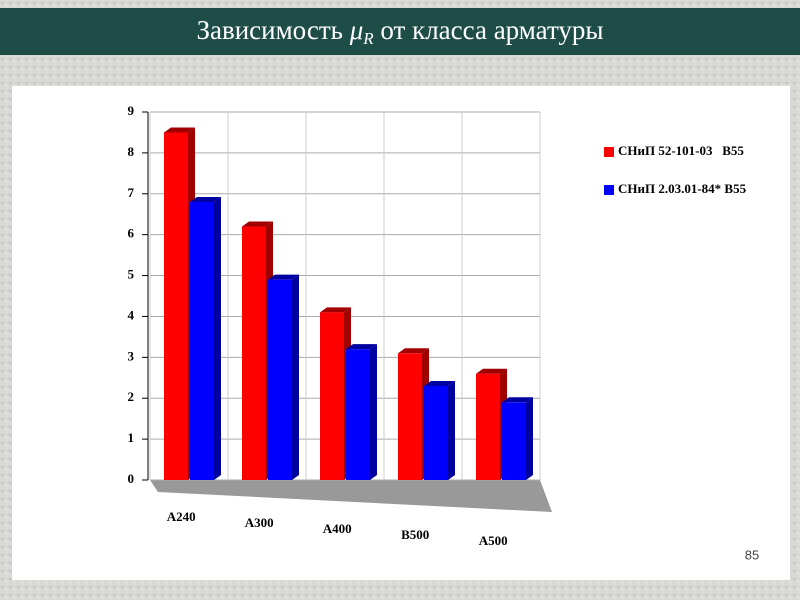 The width and height of the screenshot is (800, 600). I want to click on x-tick-label: A500, so click(493, 540).